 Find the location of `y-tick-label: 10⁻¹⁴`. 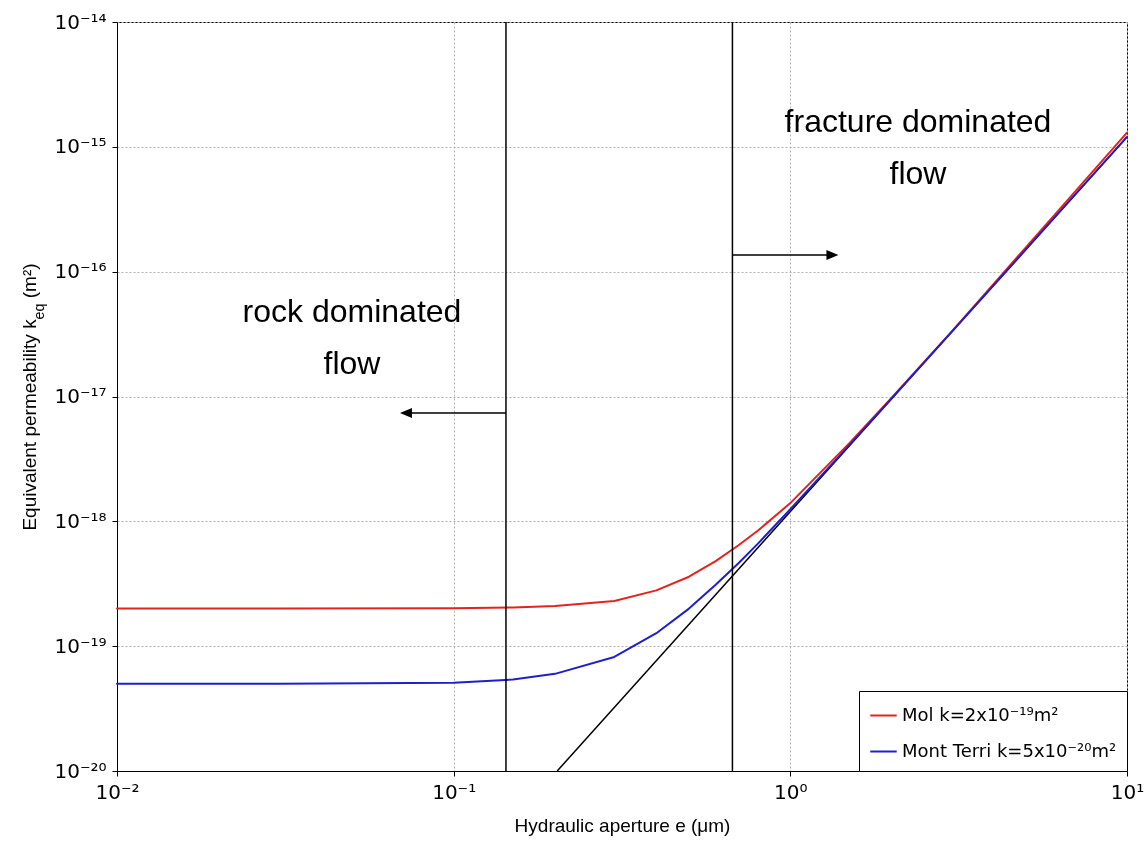

y-tick-label: 10⁻¹⁴ is located at coordinates (80, 21).